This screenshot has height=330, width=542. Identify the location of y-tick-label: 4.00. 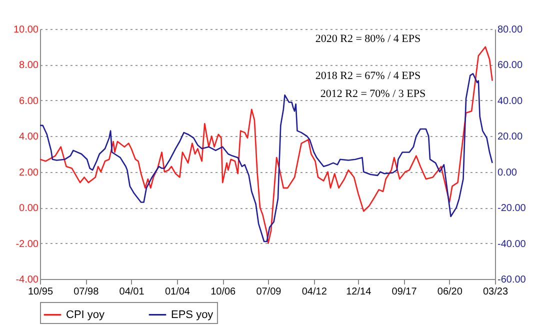
(29, 137).